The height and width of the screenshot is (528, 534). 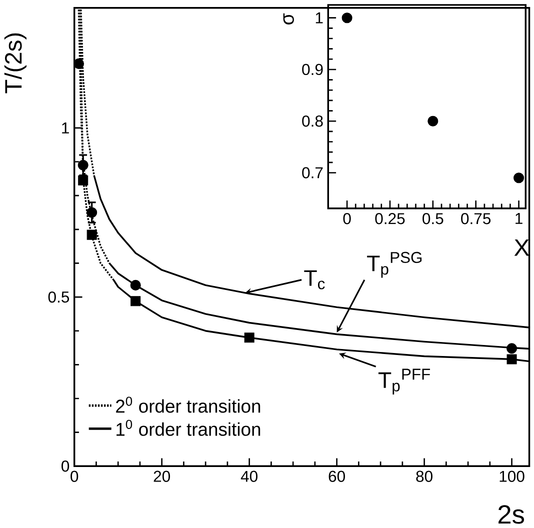 I want to click on x-tick-label: 40, so click(x=249, y=476).